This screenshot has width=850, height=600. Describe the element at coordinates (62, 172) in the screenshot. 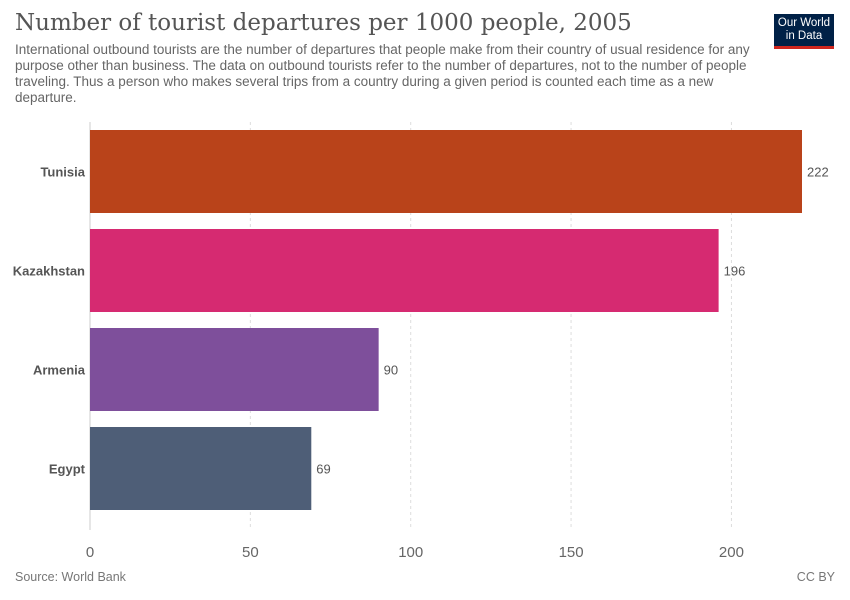

I see `category-label: Tunisia` at that location.